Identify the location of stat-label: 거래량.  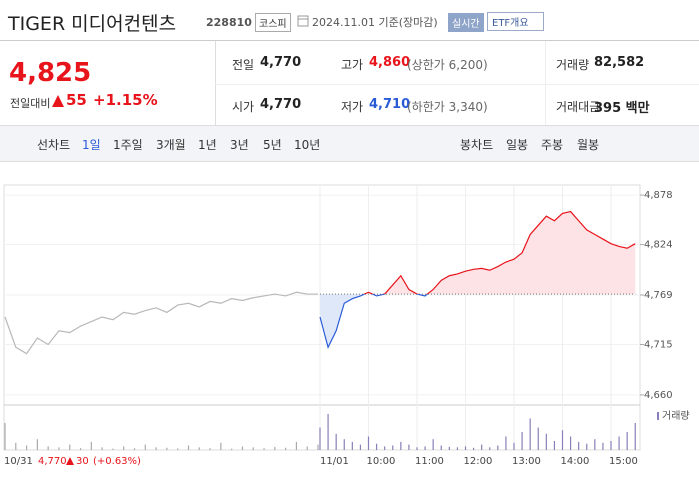
(573, 65).